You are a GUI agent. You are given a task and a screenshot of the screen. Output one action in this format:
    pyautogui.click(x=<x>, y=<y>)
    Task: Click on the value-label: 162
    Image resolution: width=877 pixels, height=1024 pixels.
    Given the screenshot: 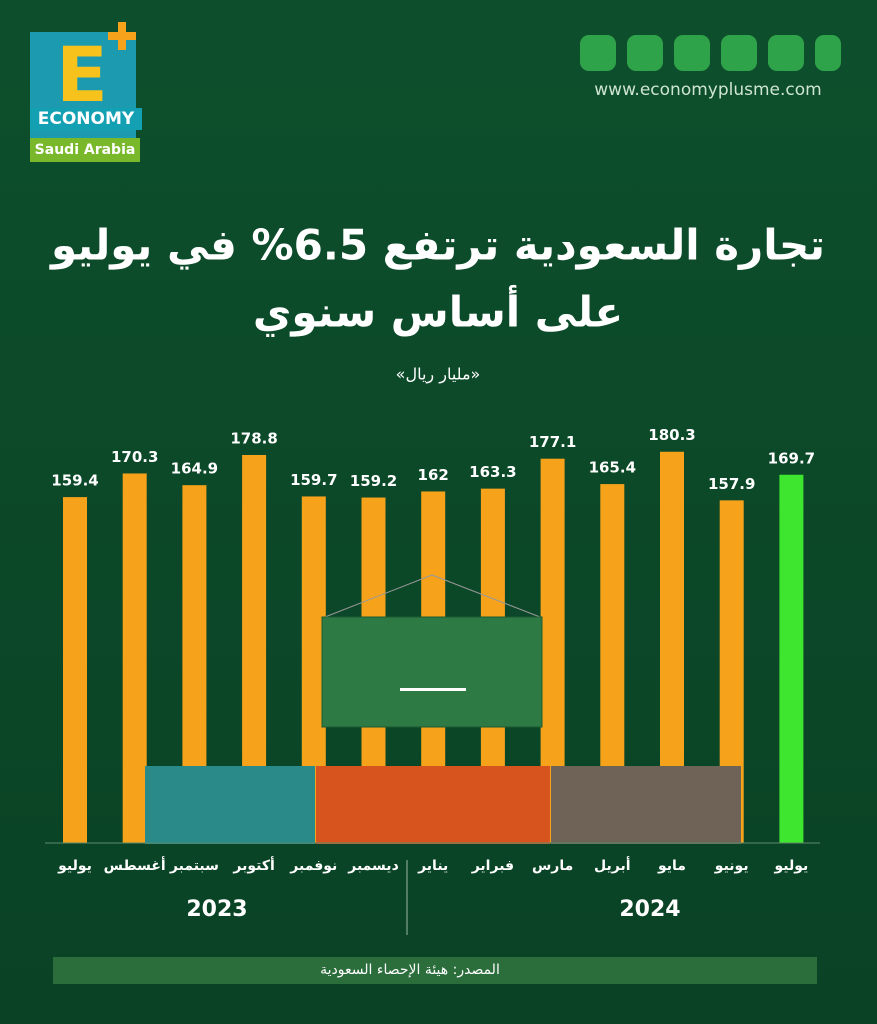 What is the action you would take?
    pyautogui.click(x=433, y=475)
    